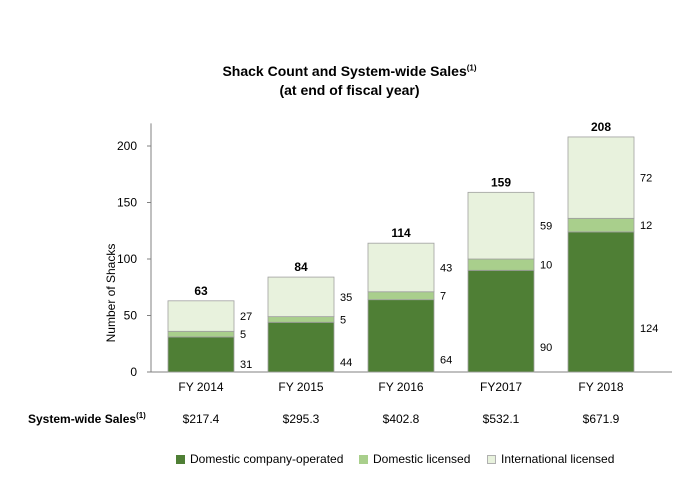  Describe the element at coordinates (401, 233) in the screenshot. I see `bar-total-label: 114` at that location.